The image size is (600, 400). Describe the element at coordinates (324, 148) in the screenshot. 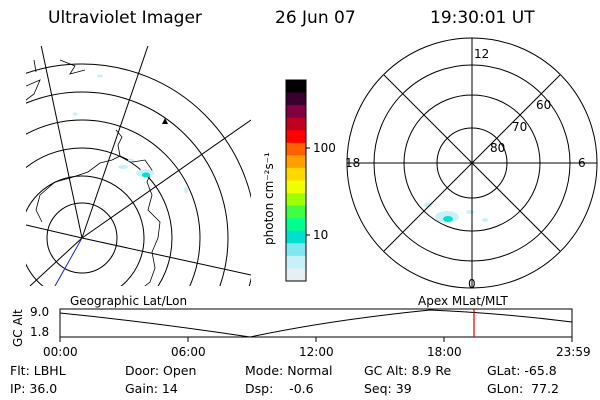

I see `colorbar-tick-100: 100` at that location.